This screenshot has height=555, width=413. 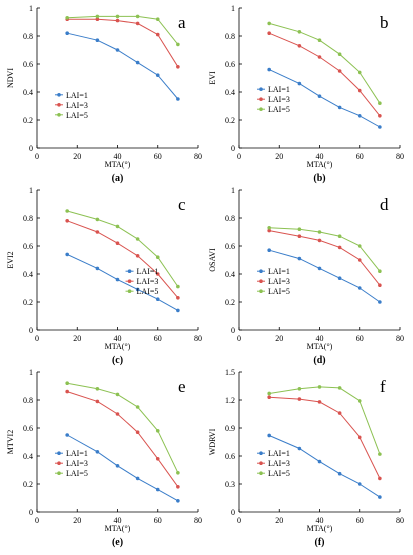 What do you see at coordinates (230, 484) in the screenshot?
I see `y-tick-label: 0.3` at bounding box center [230, 484].